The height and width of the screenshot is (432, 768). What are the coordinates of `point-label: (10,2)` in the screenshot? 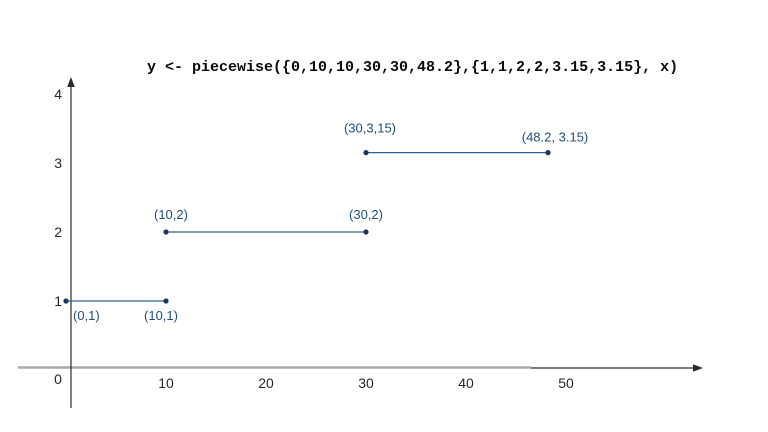 It's located at (171, 214).